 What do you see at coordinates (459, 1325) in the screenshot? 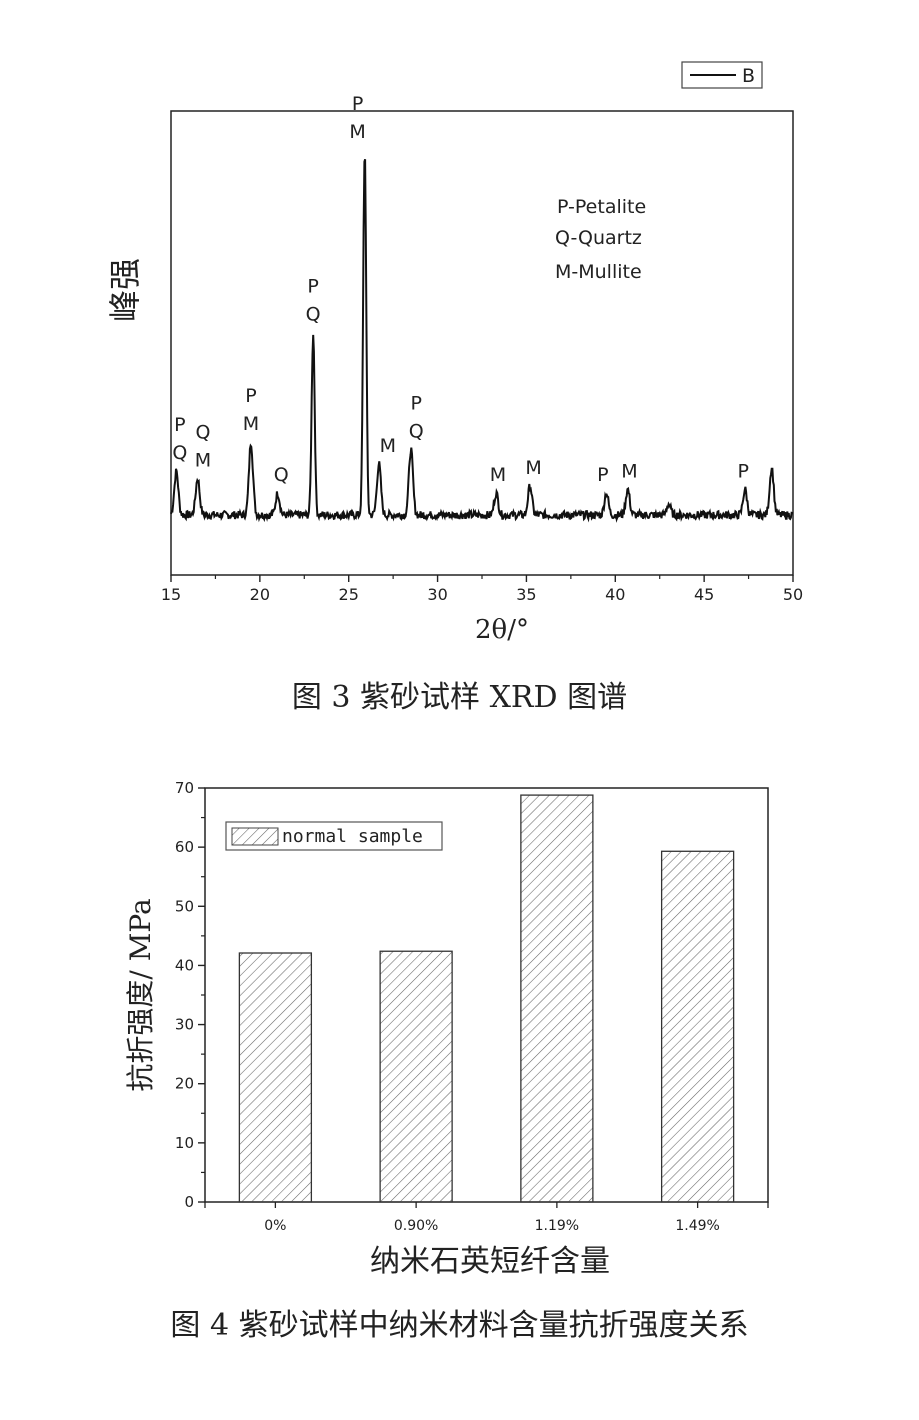
I see `figure-4-caption: 图 4 紫砂试样中纳米材料含量抗折强度关系` at bounding box center [459, 1325].